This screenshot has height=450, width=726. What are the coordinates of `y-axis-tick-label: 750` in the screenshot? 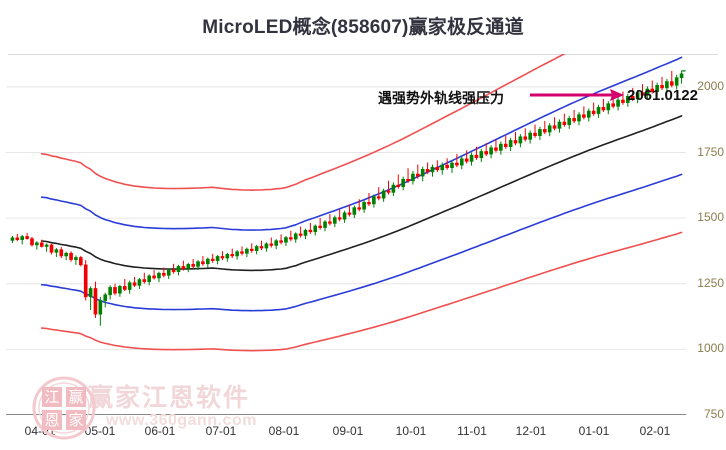 It's located at (713, 414).